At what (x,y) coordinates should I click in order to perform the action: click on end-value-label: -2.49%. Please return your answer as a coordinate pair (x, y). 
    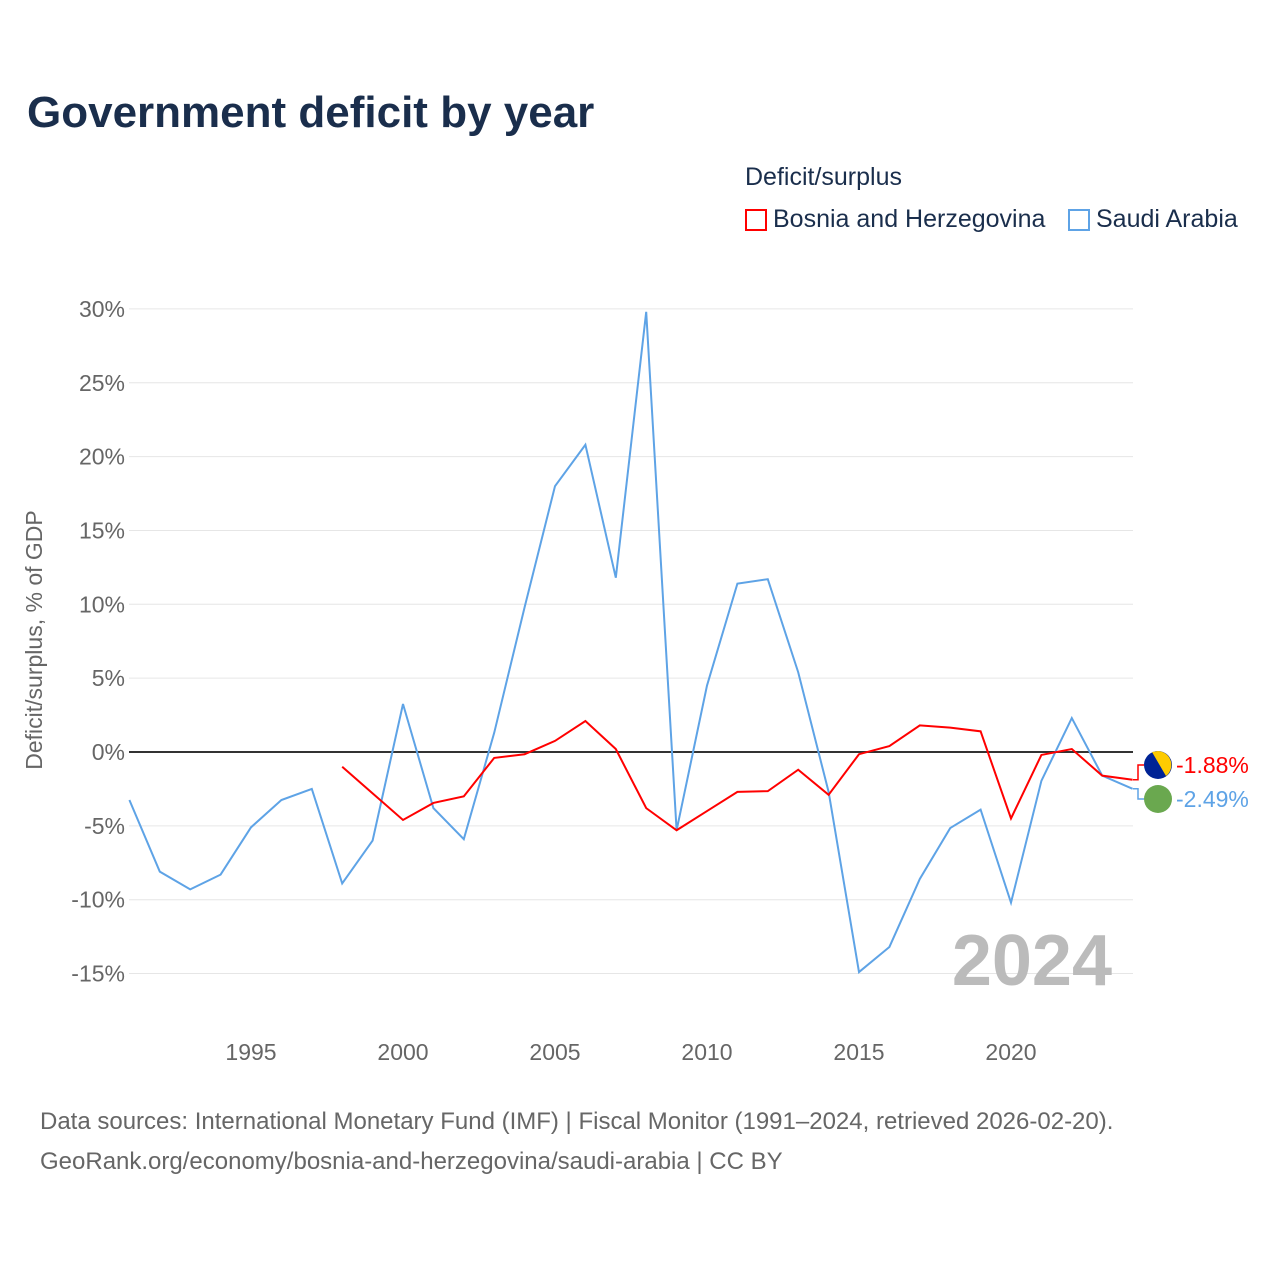
    Looking at the image, I should click on (1212, 799).